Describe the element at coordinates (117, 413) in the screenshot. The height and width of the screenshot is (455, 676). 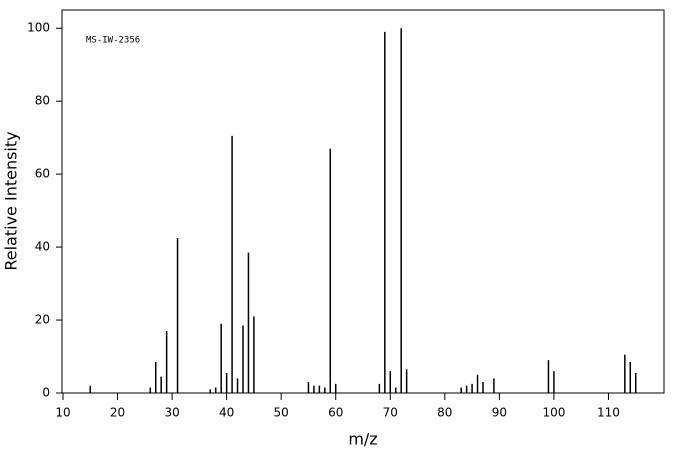
I see `x-tick-label: 20` at that location.